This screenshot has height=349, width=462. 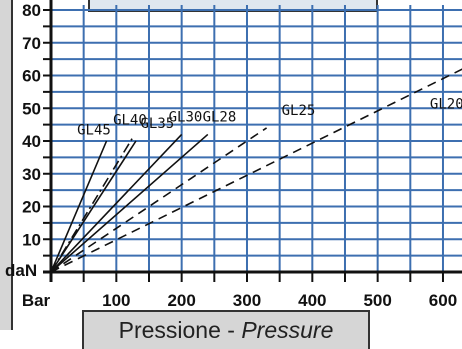 I want to click on y-tick-label: 40, so click(x=31, y=141).